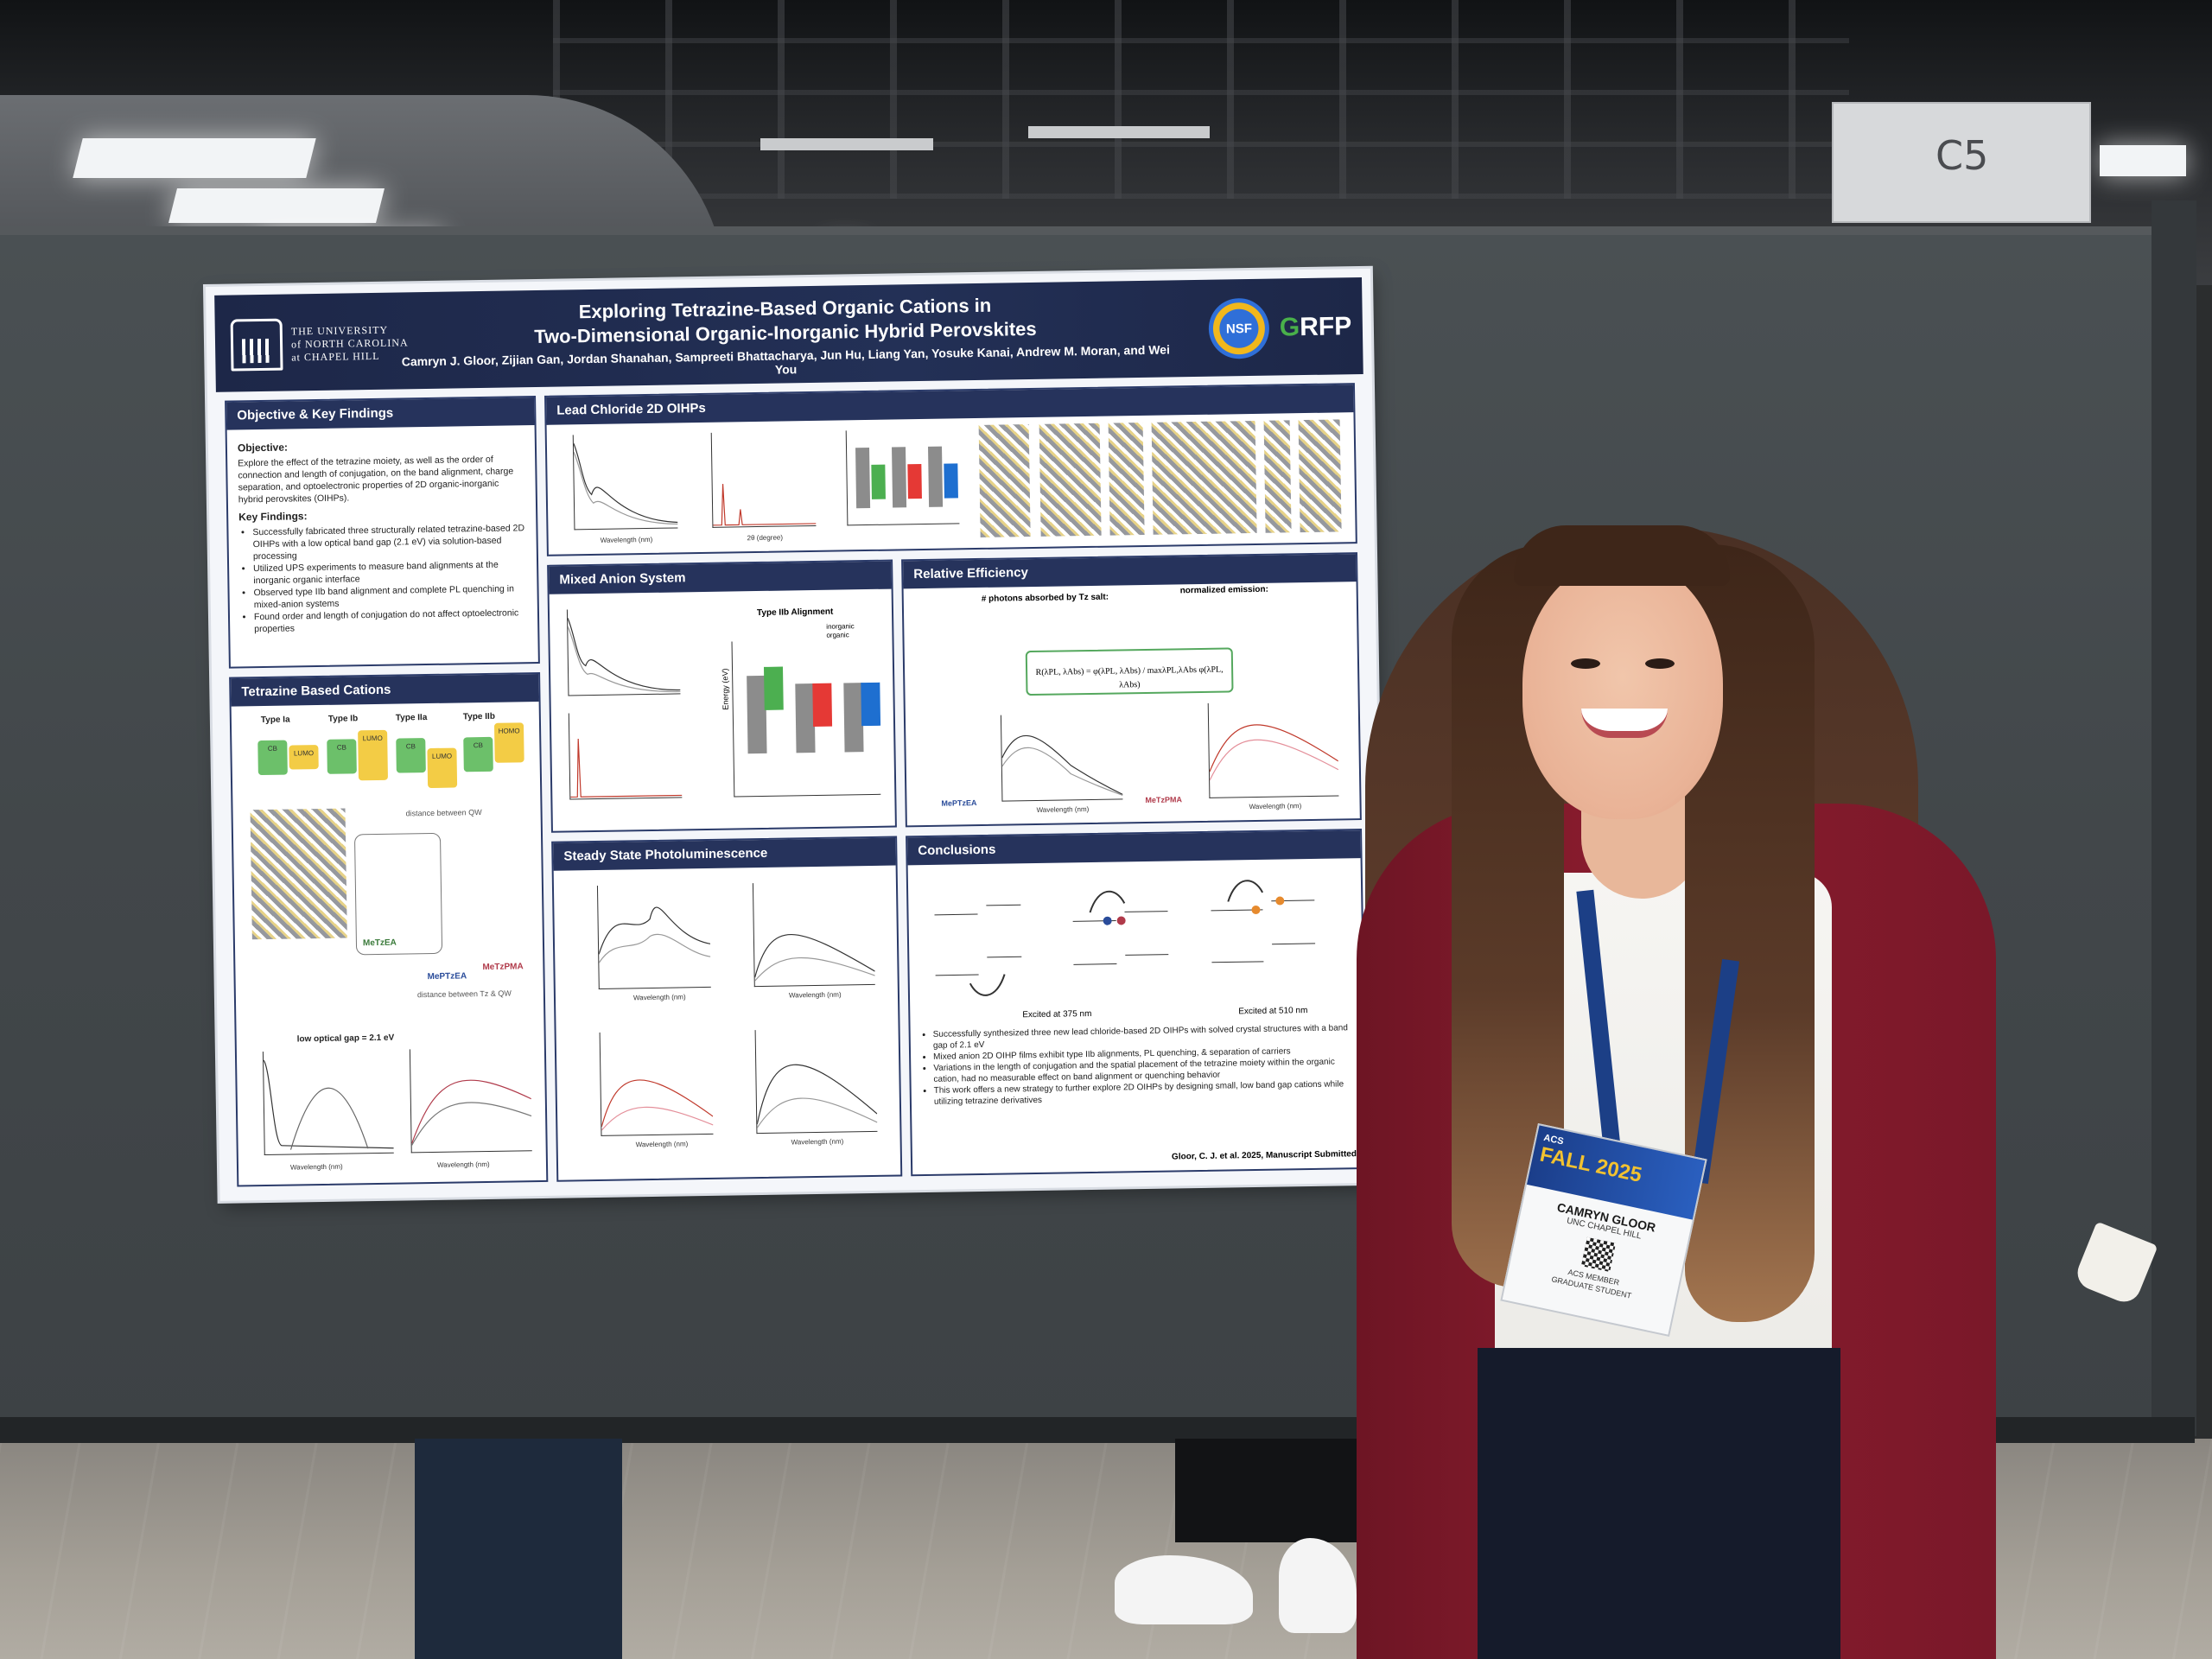  I want to click on axis-label: Energy (eV), so click(725, 689).